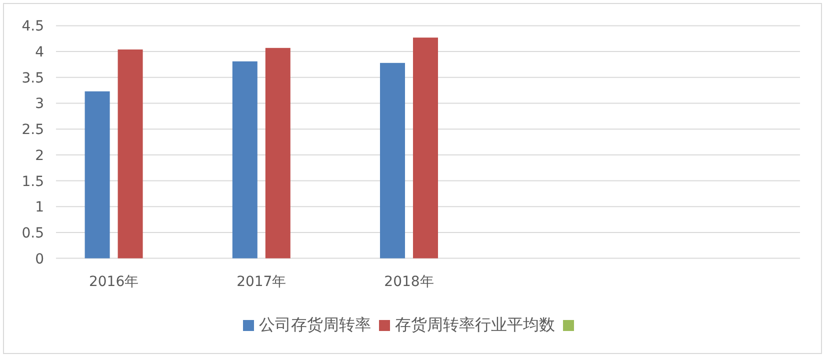 The width and height of the screenshot is (826, 358). What do you see at coordinates (39, 208) in the screenshot?
I see `y-tick-label: 1` at bounding box center [39, 208].